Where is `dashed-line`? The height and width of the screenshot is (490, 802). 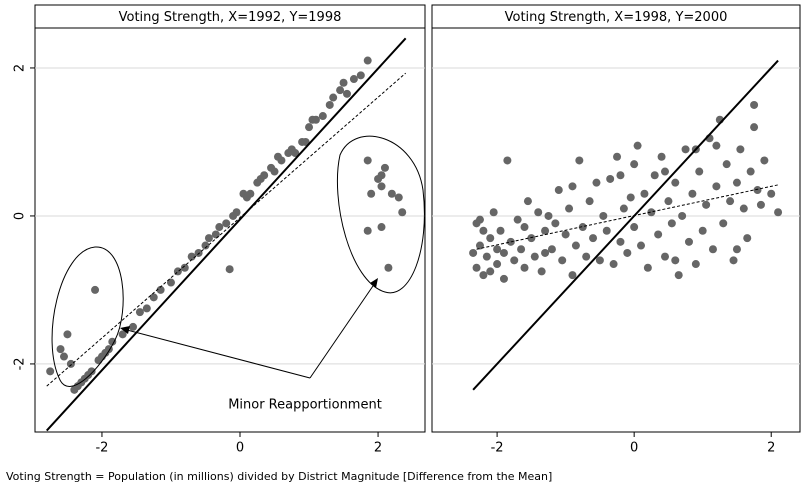 dashed-line is located at coordinates (627, 217).